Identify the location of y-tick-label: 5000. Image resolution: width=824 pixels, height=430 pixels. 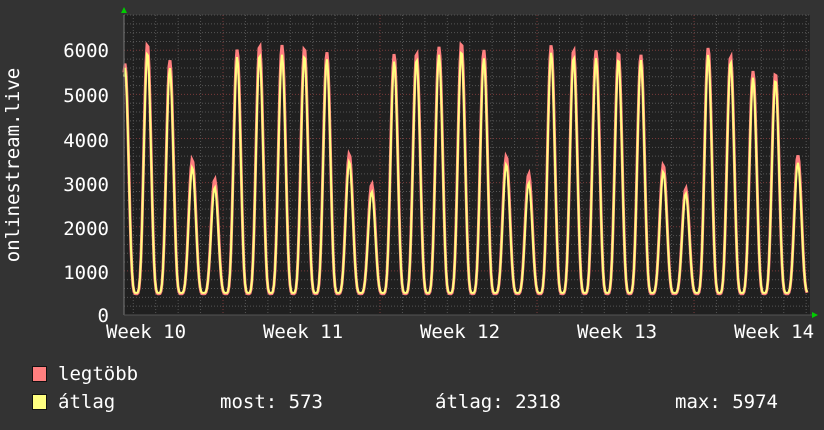
(86, 96).